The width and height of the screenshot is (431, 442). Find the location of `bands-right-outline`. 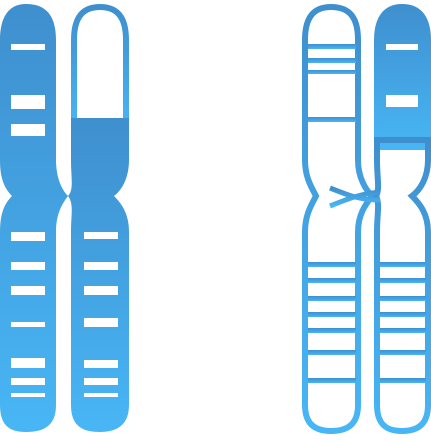

bands-right-outline is located at coordinates (403, 322).